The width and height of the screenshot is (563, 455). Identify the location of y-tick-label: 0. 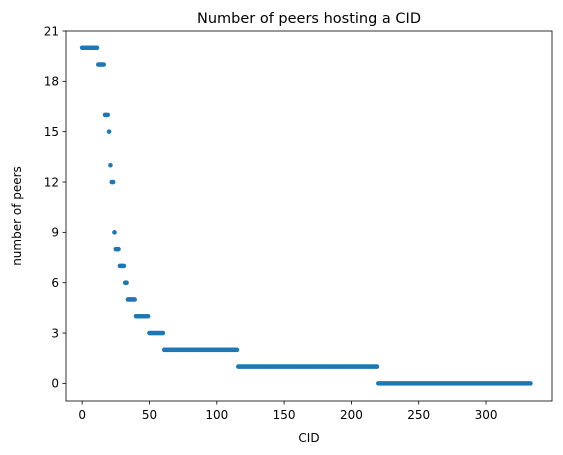
(55, 384).